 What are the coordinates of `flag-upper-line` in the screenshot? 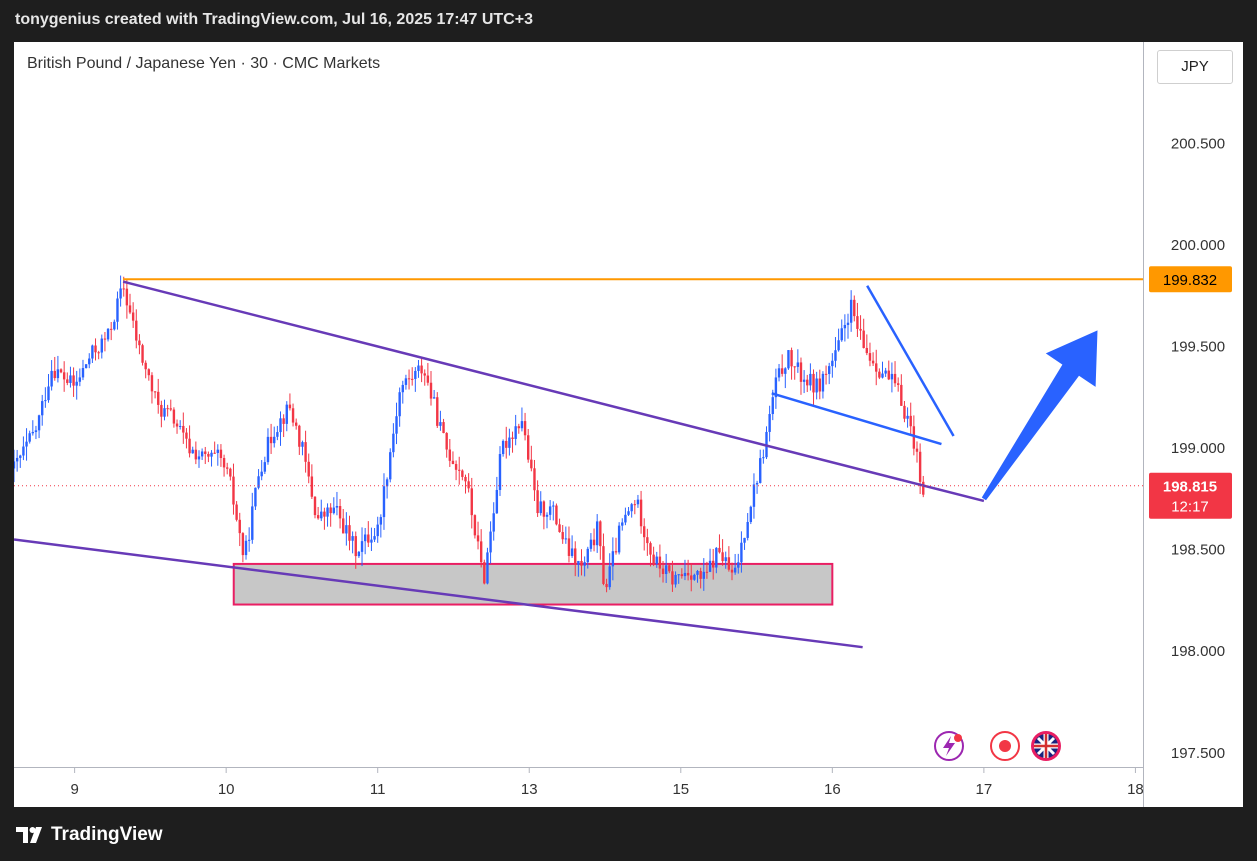 It's located at (910, 361).